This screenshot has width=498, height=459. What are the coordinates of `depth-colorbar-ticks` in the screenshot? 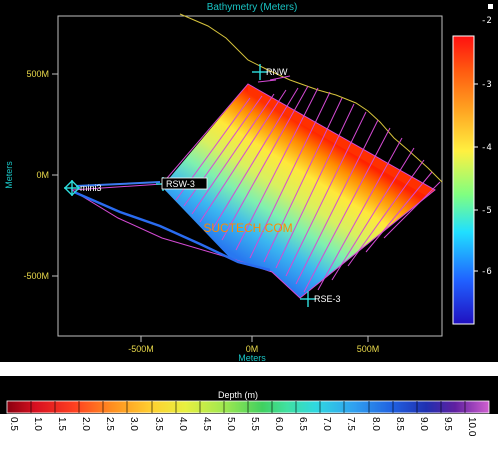 It's located at (248, 407).